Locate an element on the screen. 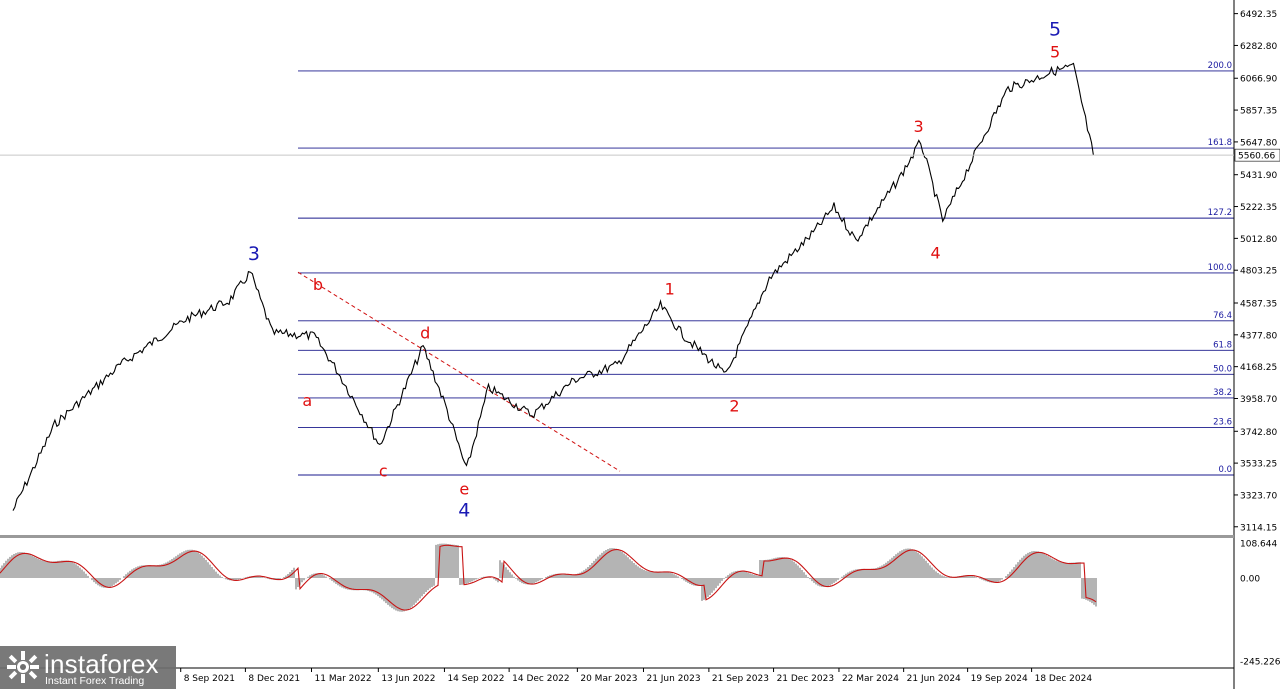 This screenshot has width=1280, height=693. oscillator-tick-label: 108.644 is located at coordinates (1258, 545).